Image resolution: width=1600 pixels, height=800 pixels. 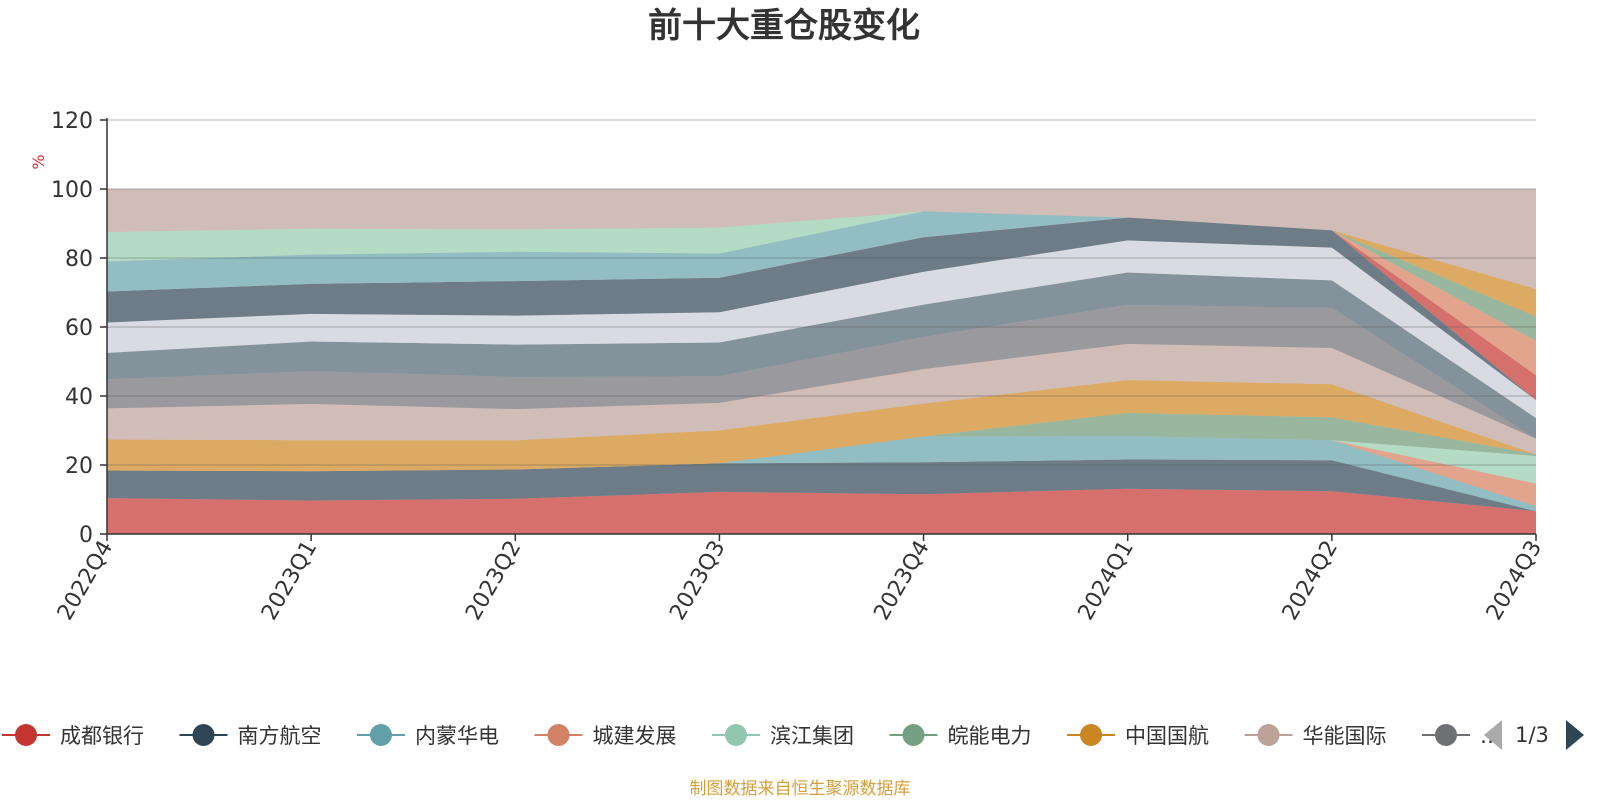 I want to click on x-tick-label: 2022Q4, so click(x=85, y=581).